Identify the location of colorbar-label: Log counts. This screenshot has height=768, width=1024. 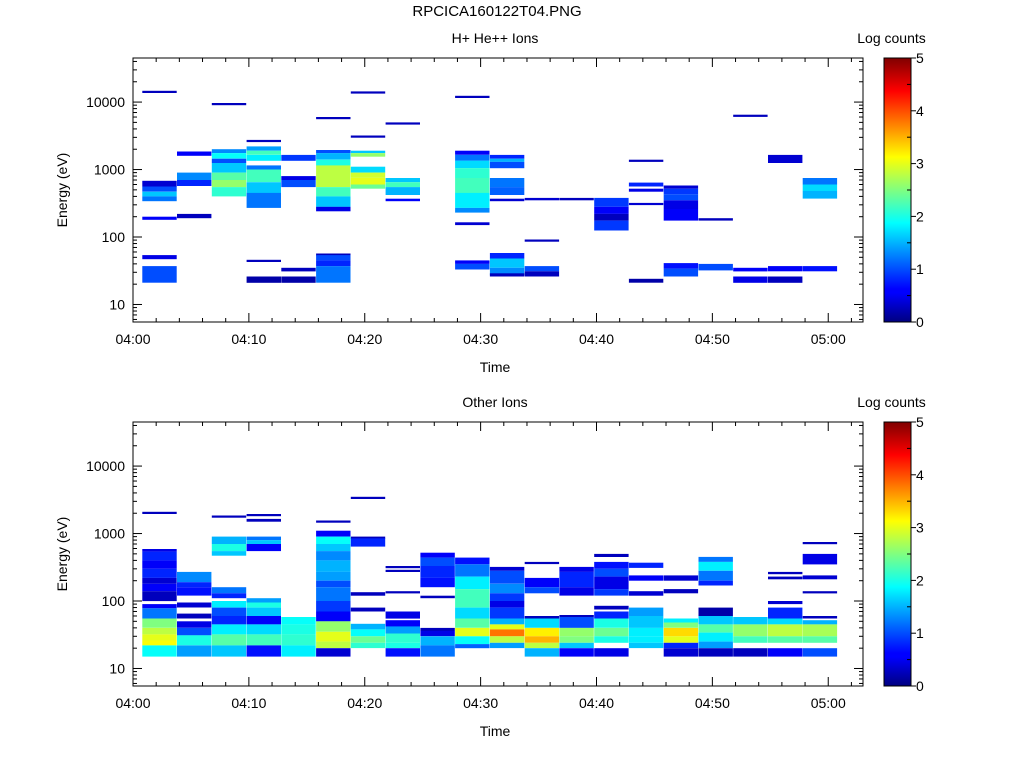
(891, 402).